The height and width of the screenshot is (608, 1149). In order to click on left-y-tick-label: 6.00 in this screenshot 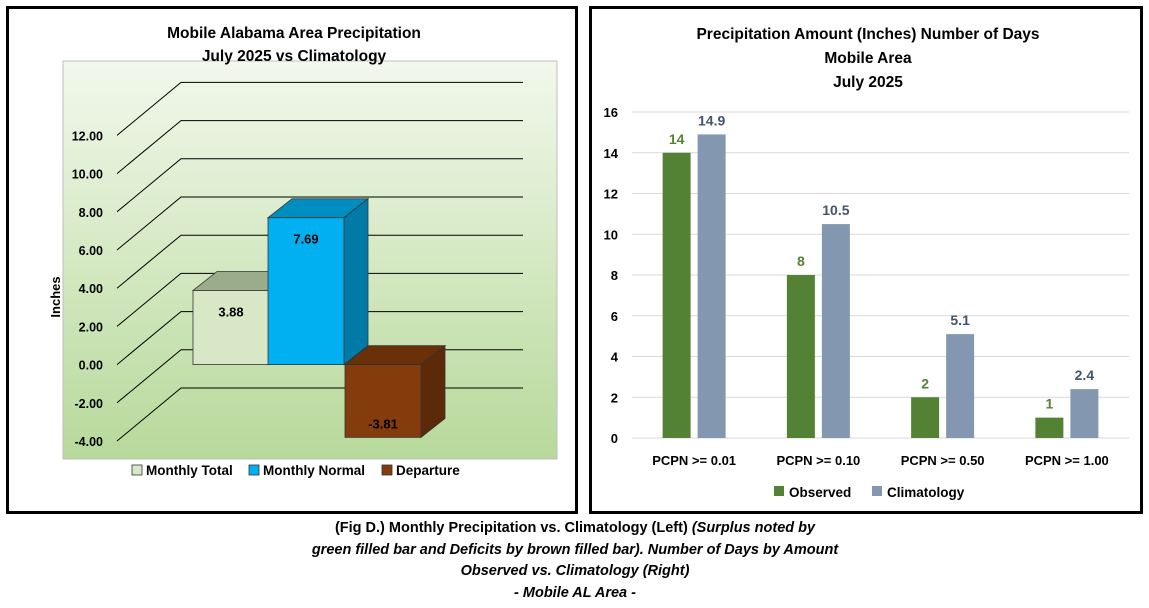, I will do `click(91, 251)`.